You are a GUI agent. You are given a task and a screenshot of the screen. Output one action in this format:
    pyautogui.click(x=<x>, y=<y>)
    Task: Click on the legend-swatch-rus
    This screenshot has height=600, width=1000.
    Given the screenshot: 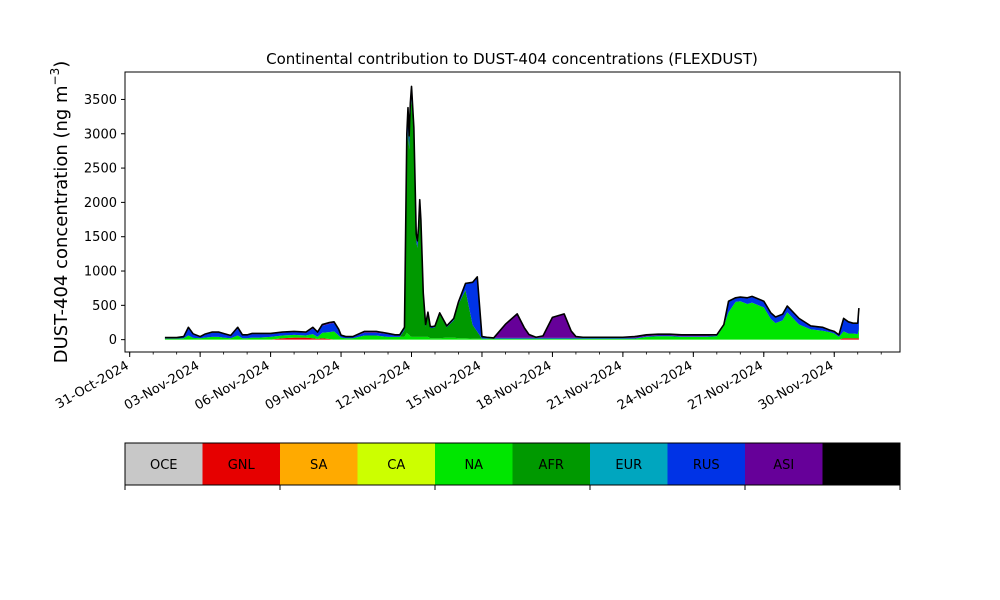 What is the action you would take?
    pyautogui.click(x=706, y=464)
    